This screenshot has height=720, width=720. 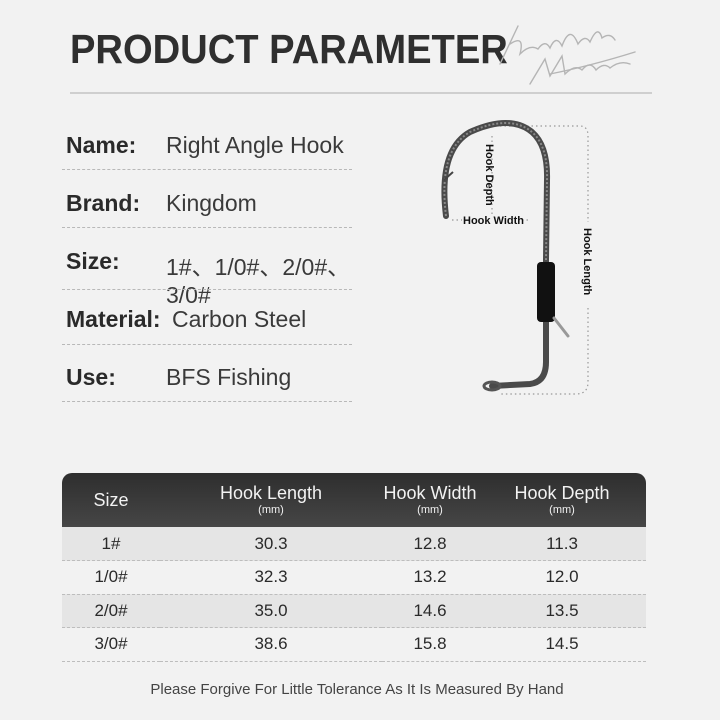 What do you see at coordinates (239, 319) in the screenshot?
I see `param-value: Carbon Steel` at bounding box center [239, 319].